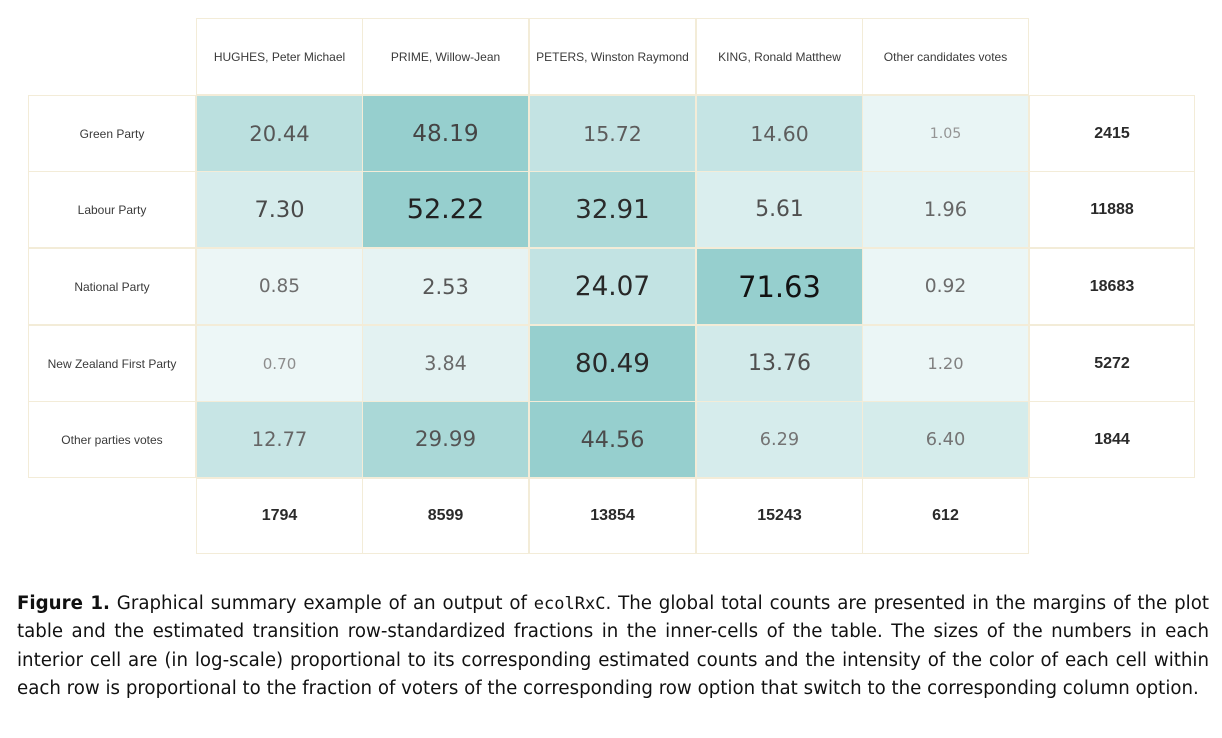 This screenshot has height=738, width=1222. What do you see at coordinates (445, 56) in the screenshot?
I see `column-header: PRIME, Willow-Jean` at bounding box center [445, 56].